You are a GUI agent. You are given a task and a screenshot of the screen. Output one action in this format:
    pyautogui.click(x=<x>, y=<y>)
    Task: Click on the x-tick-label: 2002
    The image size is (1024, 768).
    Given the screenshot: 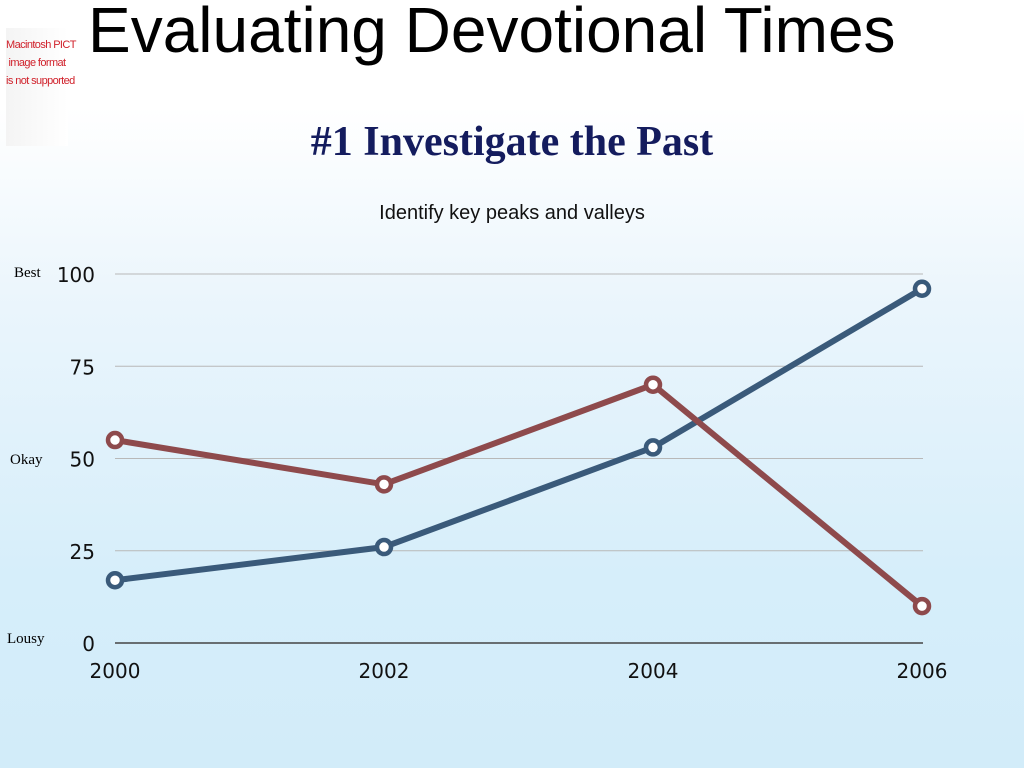 What is the action you would take?
    pyautogui.click(x=384, y=671)
    